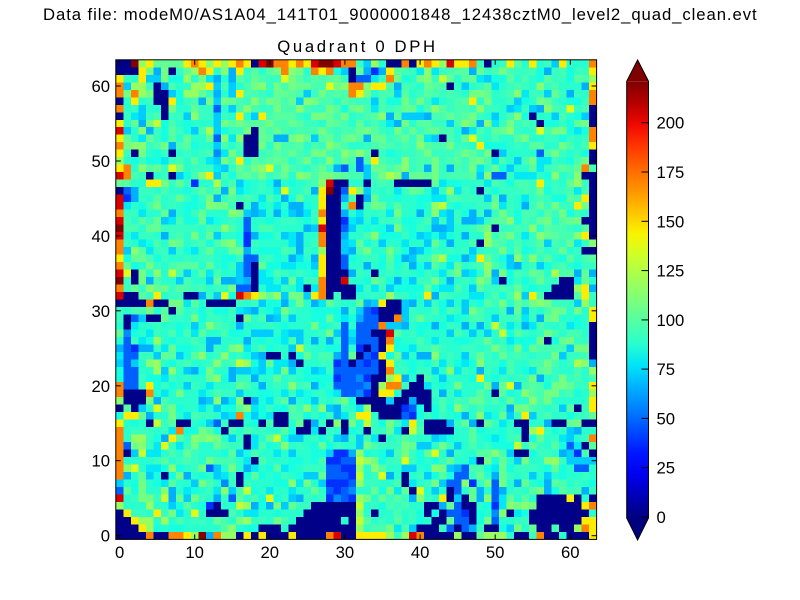 This screenshot has height=600, width=800. I want to click on svg-text: 125, so click(671, 271).